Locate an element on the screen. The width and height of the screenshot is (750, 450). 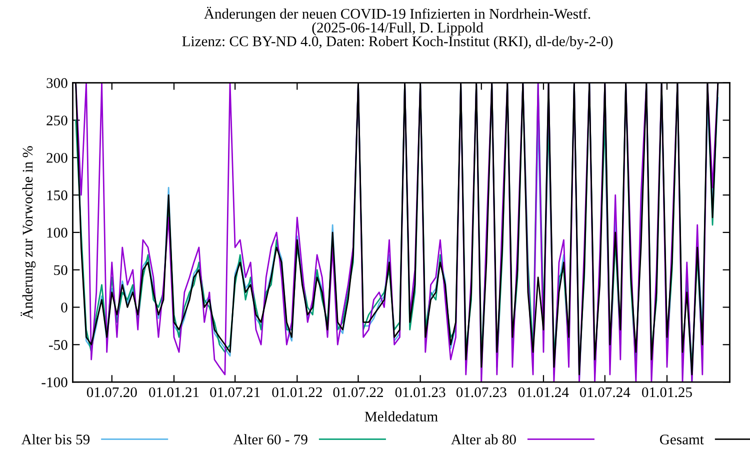
x-tick-label: 01.01.25 is located at coordinates (667, 392).